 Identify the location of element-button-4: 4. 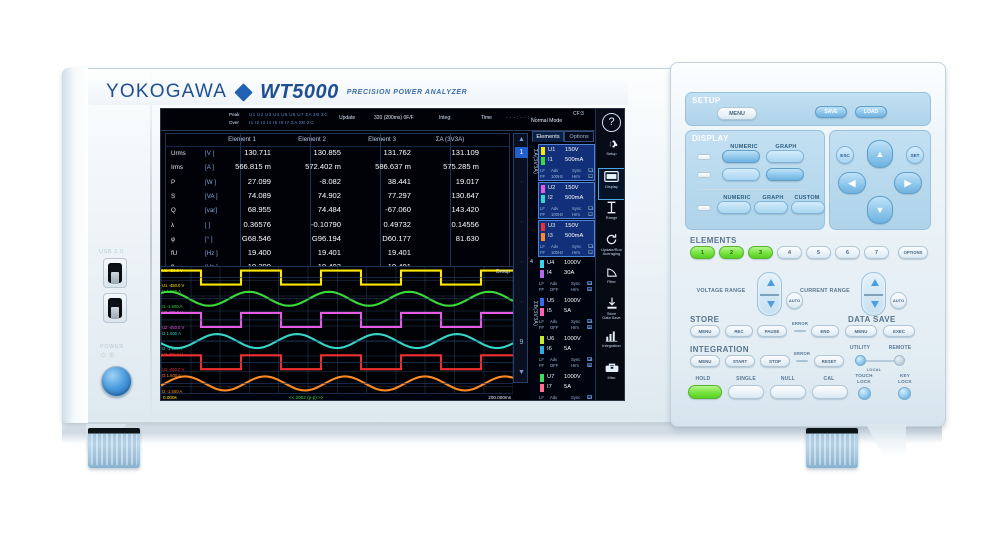
(789, 252).